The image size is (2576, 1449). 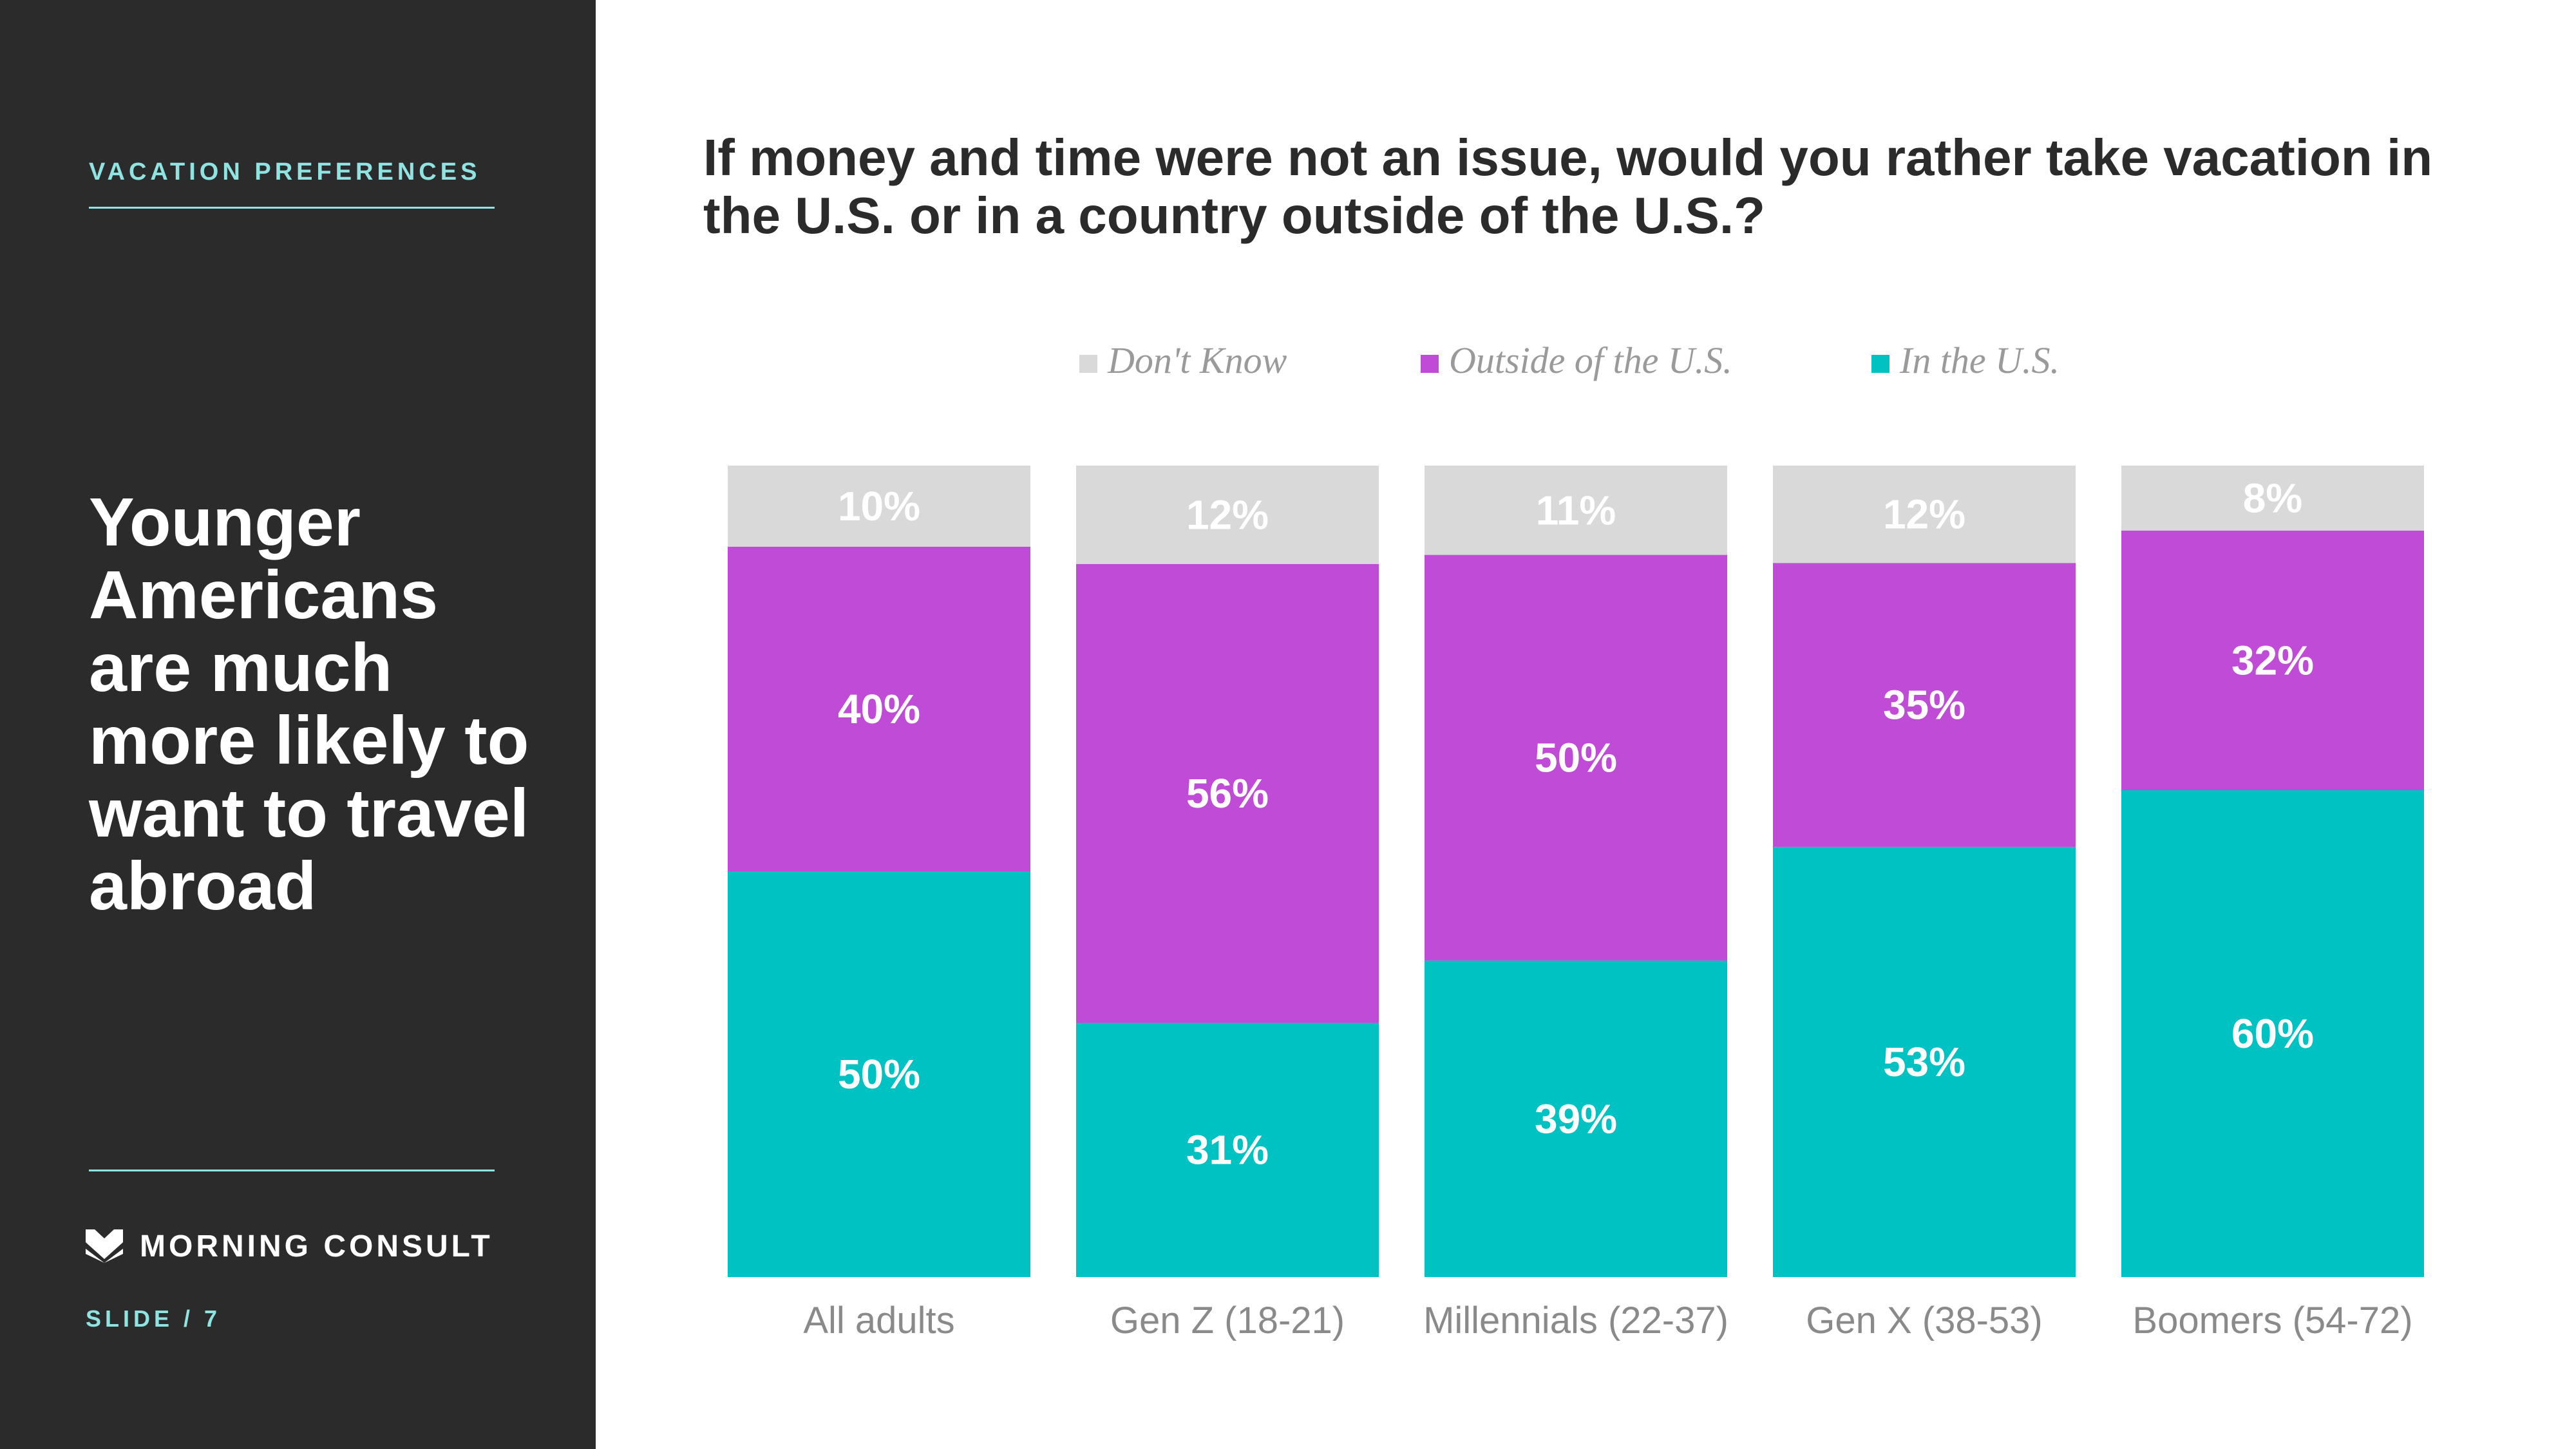 I want to click on value-label-in-the-u-s-gen-x-38-53: 53%, so click(x=1924, y=1062).